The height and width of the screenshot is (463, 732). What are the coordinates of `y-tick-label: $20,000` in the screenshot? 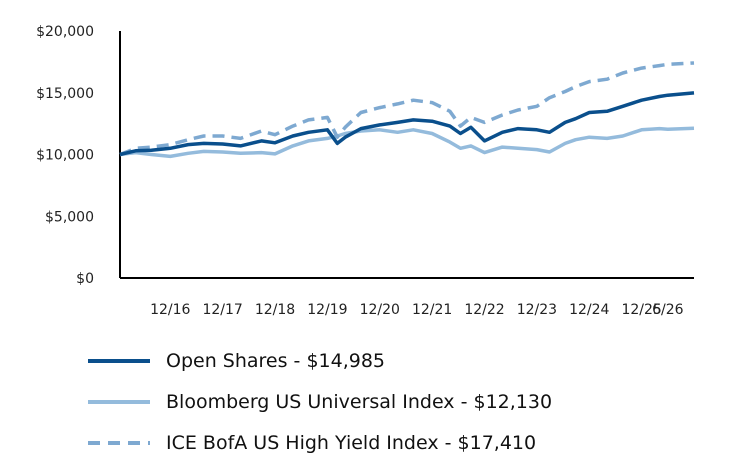 It's located at (65, 32).